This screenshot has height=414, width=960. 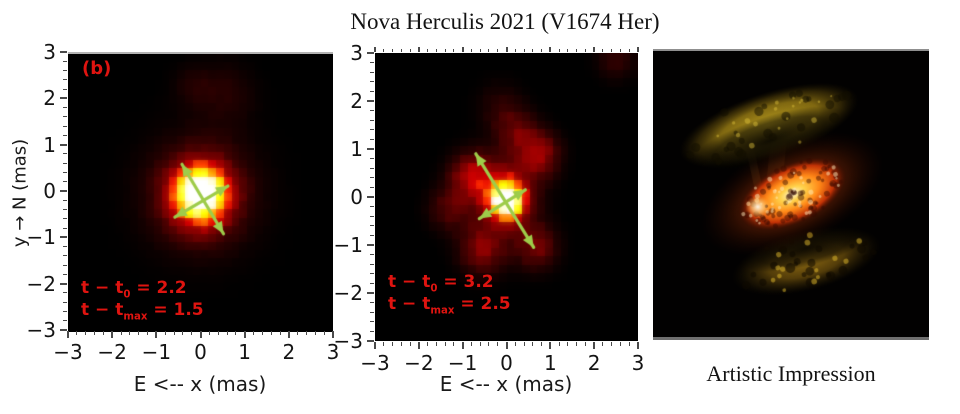 I want to click on y-tick-label: −3, so click(x=41, y=330).